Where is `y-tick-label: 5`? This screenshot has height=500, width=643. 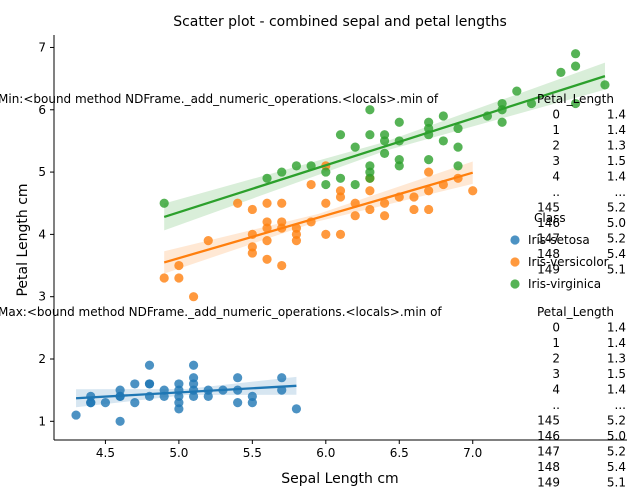 y-tick-label: 5 is located at coordinates (42, 172).